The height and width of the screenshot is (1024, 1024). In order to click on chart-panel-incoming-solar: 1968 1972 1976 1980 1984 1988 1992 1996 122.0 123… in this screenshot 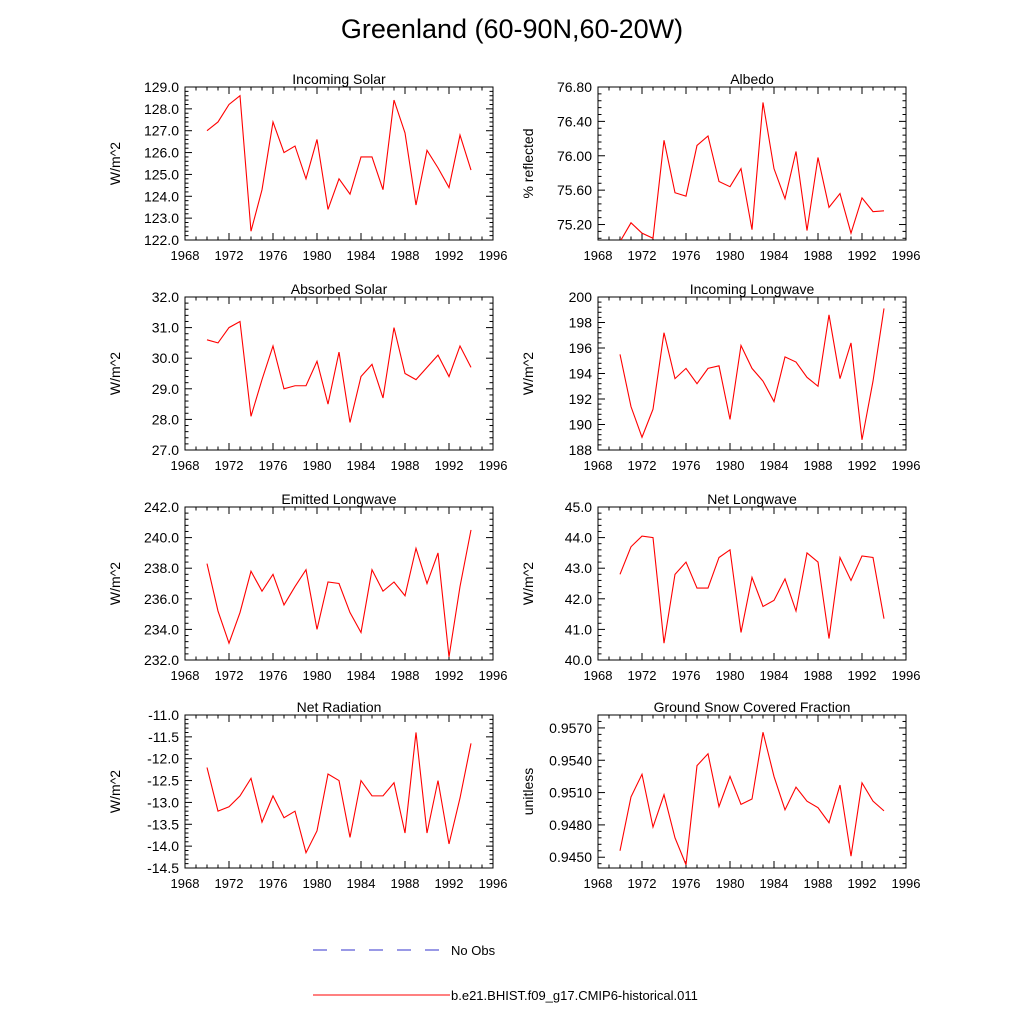, I will do `click(307, 167)`.